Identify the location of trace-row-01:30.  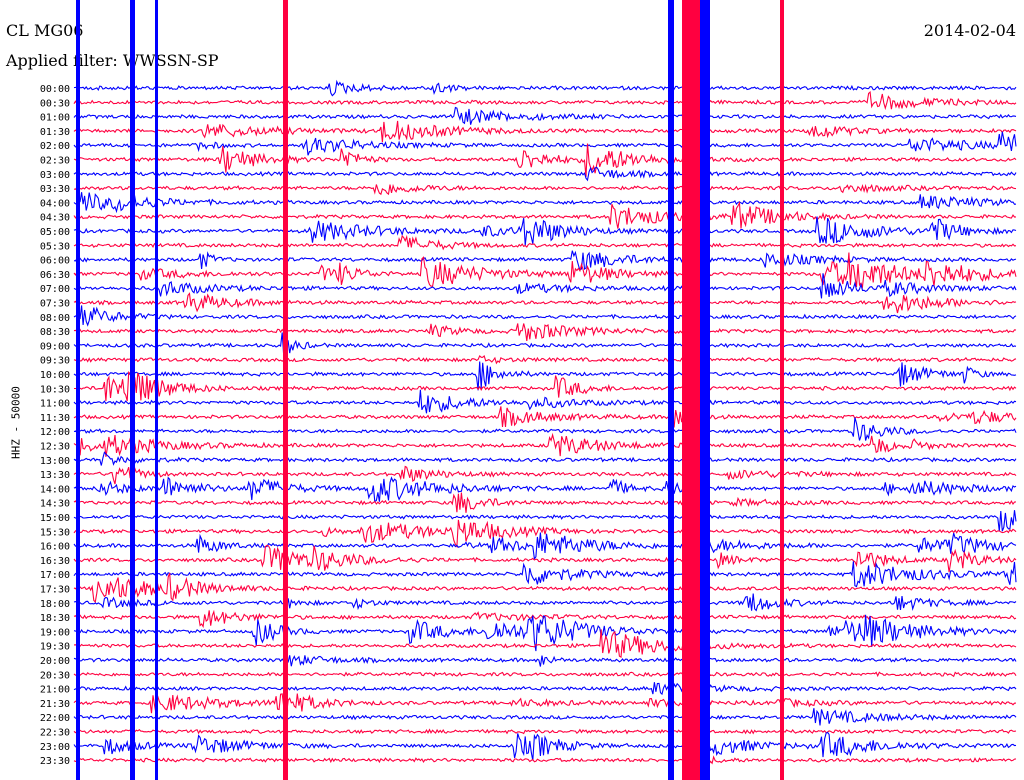
(545, 131).